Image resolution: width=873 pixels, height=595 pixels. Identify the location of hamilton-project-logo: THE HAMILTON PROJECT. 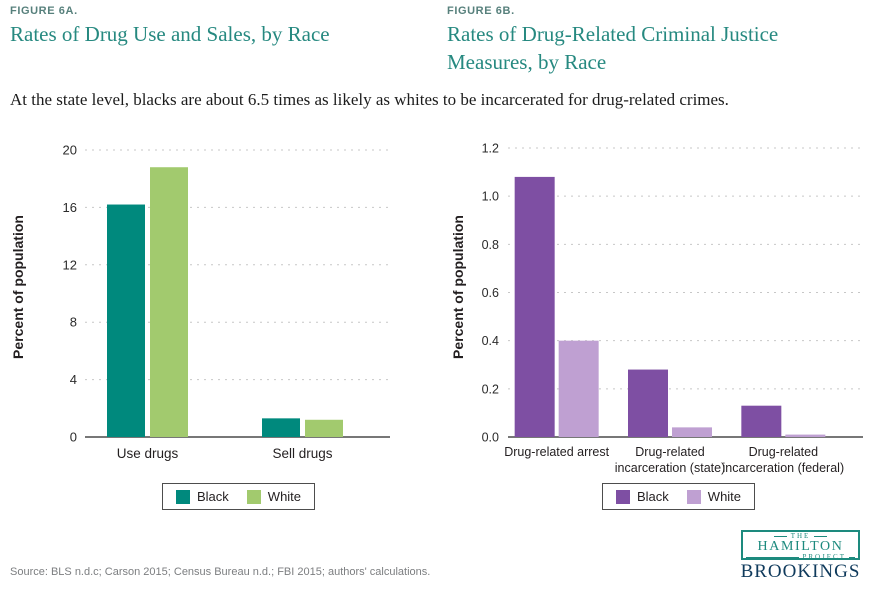
(800, 545).